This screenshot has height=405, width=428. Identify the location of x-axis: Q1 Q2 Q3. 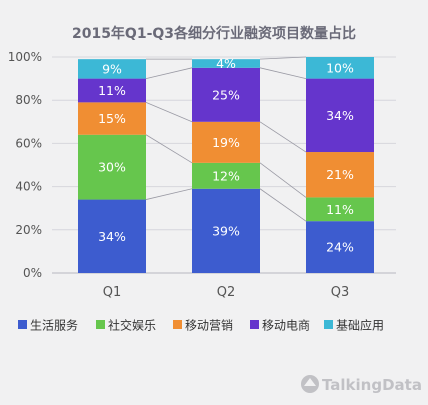
(226, 292).